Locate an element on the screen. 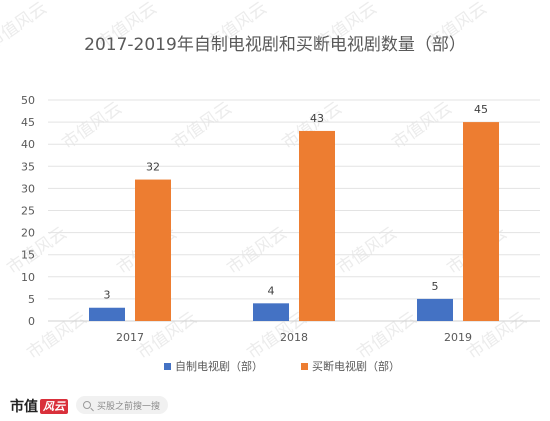  y-tick-label: 0 is located at coordinates (31, 321).